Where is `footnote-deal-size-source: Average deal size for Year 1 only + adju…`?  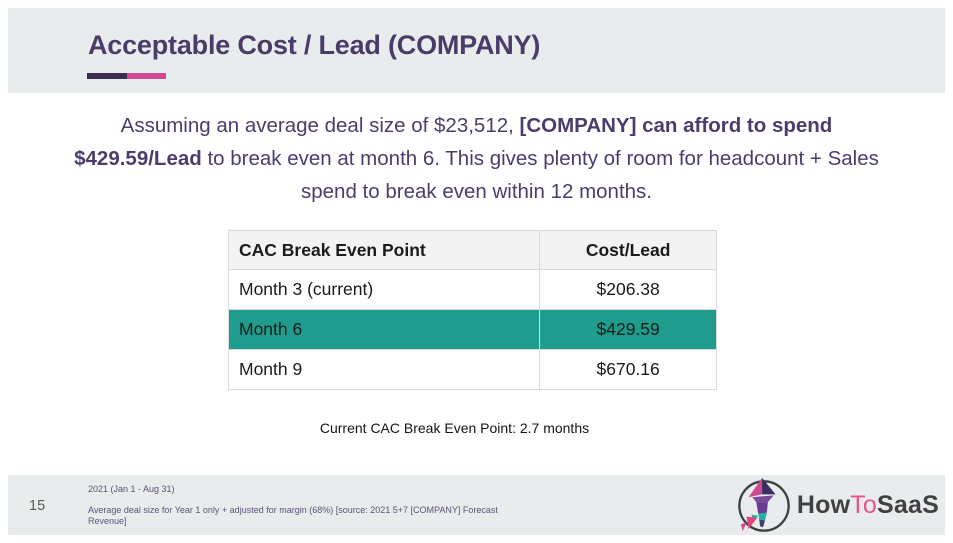 footnote-deal-size-source: Average deal size for Year 1 only + adju… is located at coordinates (293, 515).